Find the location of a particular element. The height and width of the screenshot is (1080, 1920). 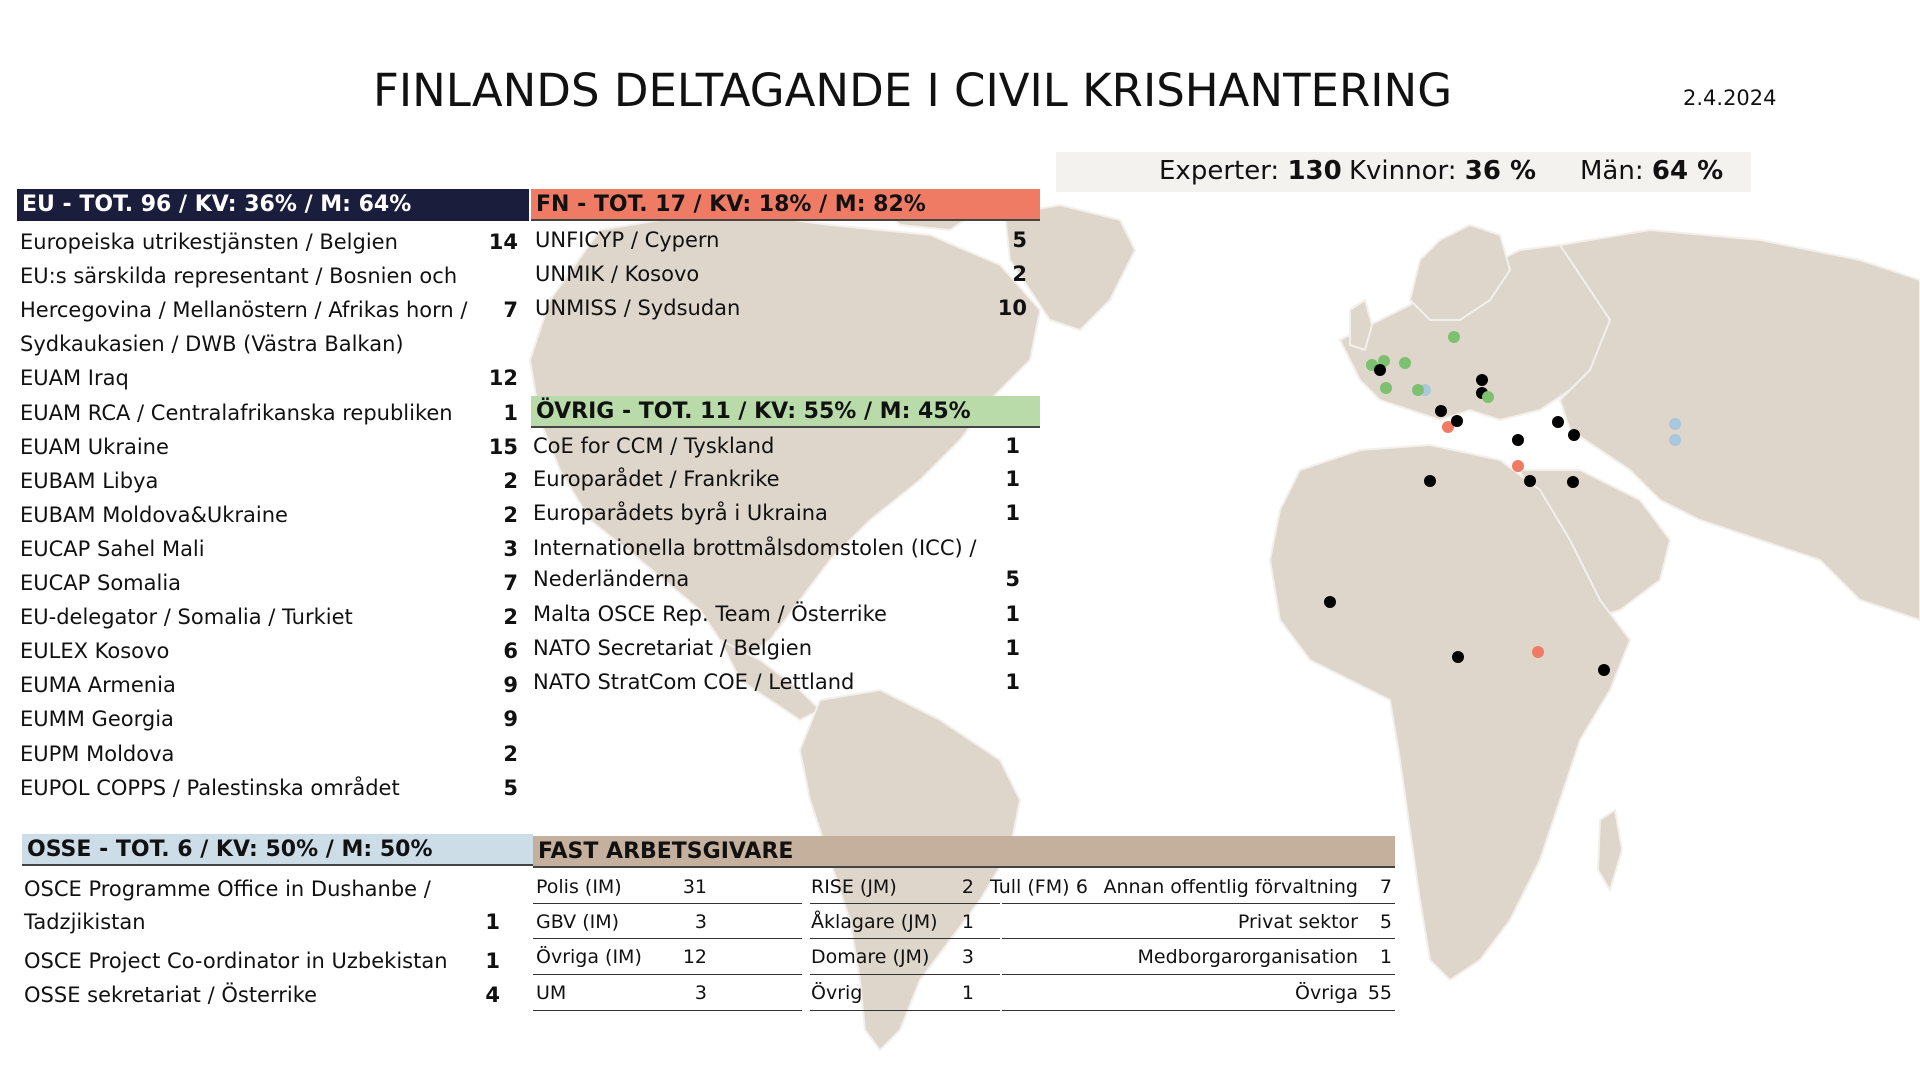

eu-item-label: EUBAM Libya is located at coordinates (89, 480).